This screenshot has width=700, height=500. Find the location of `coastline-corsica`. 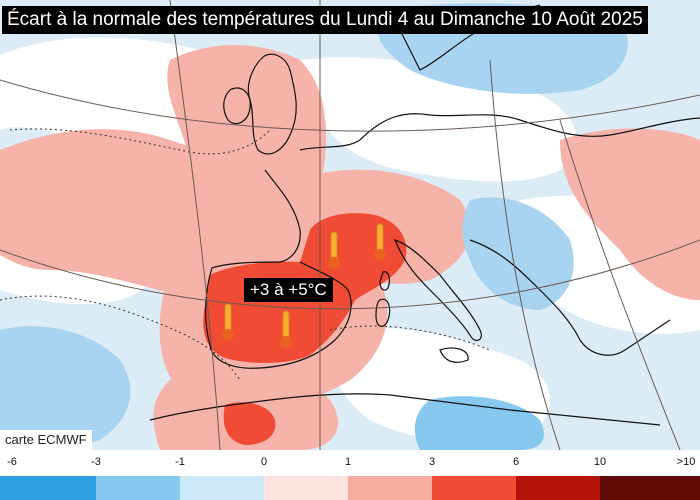

coastline-corsica is located at coordinates (384, 281).